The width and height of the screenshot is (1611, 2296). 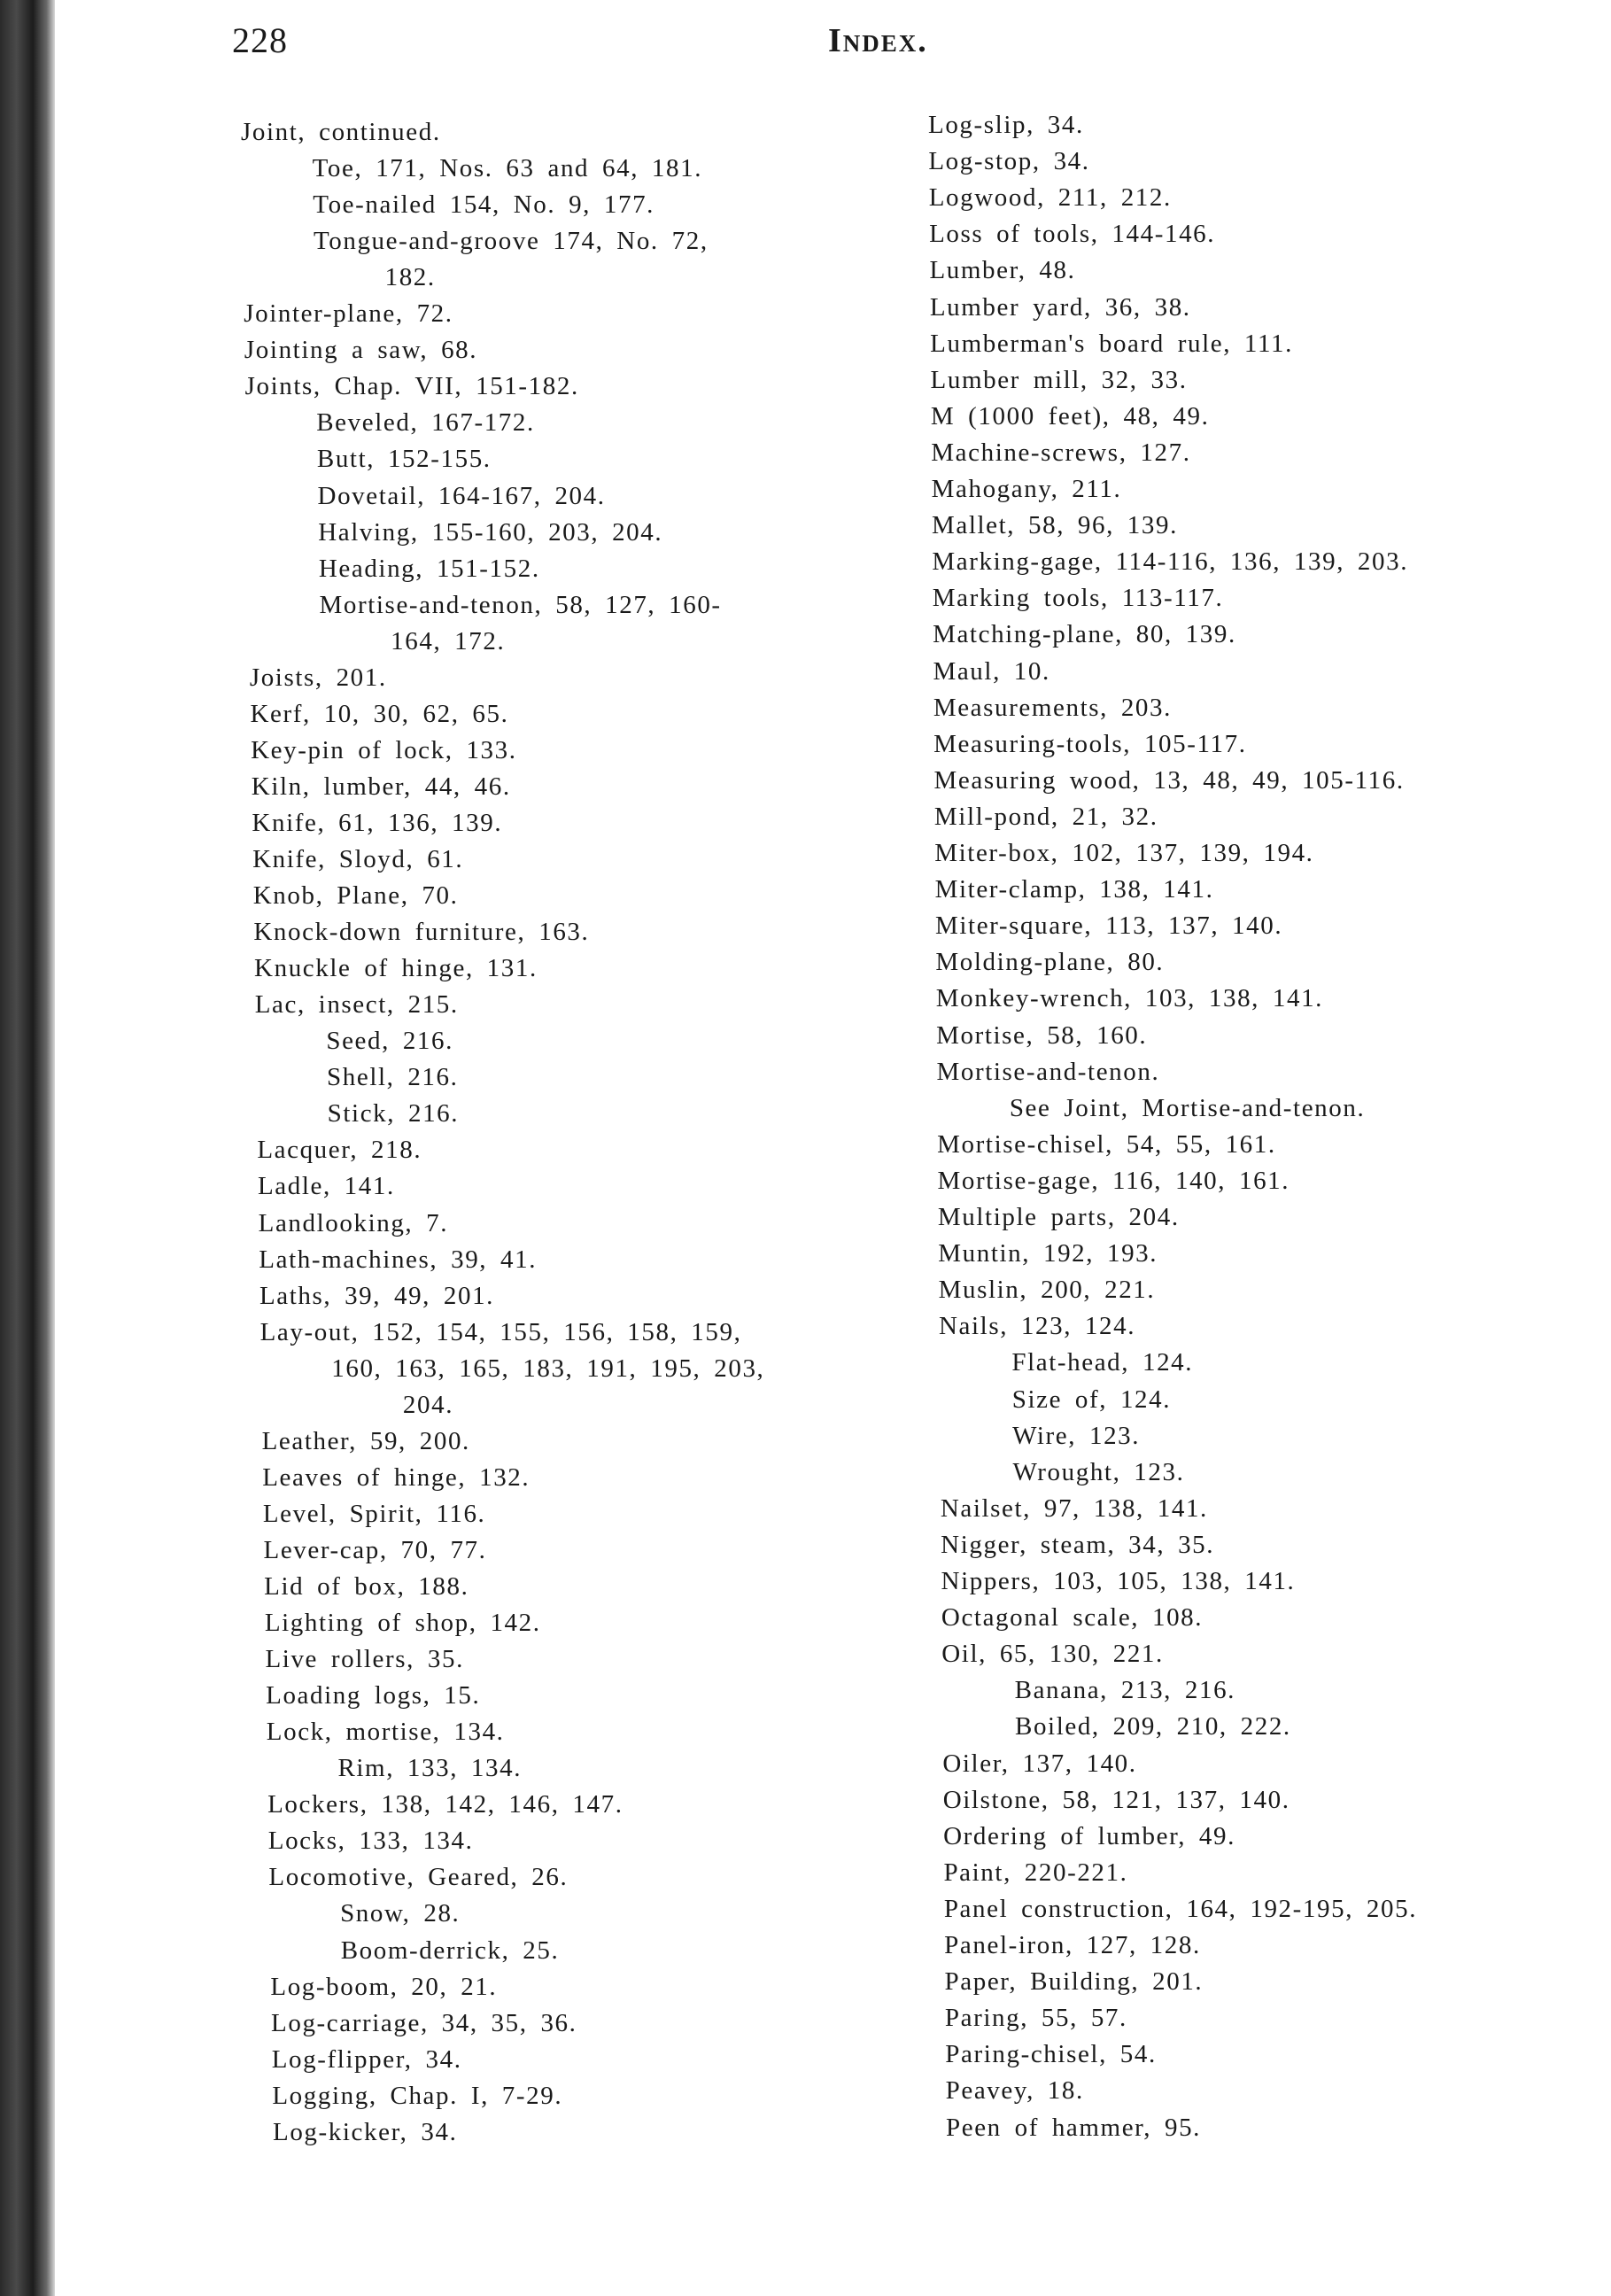 What do you see at coordinates (1047, 1291) in the screenshot?
I see `index-entry: Muslin, 200, 221.` at bounding box center [1047, 1291].